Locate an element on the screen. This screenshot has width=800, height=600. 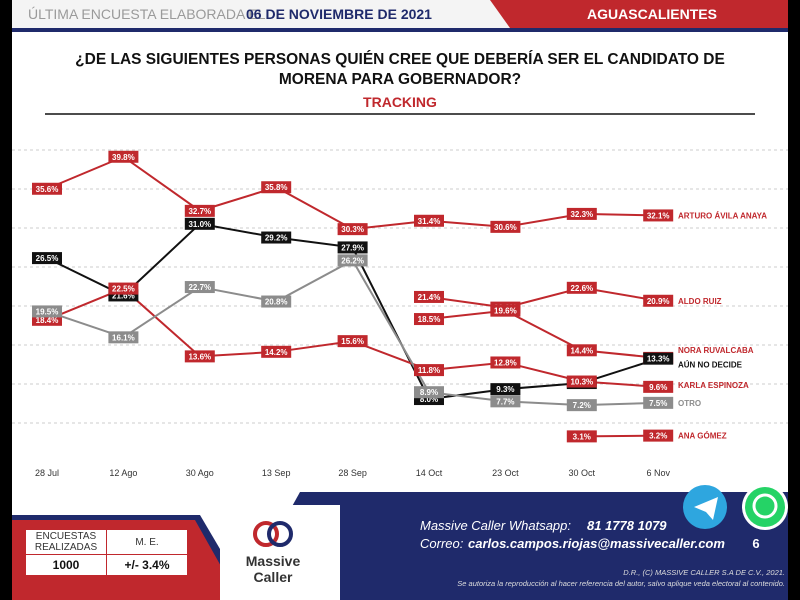
value-label: 16.1% is located at coordinates (123, 337).